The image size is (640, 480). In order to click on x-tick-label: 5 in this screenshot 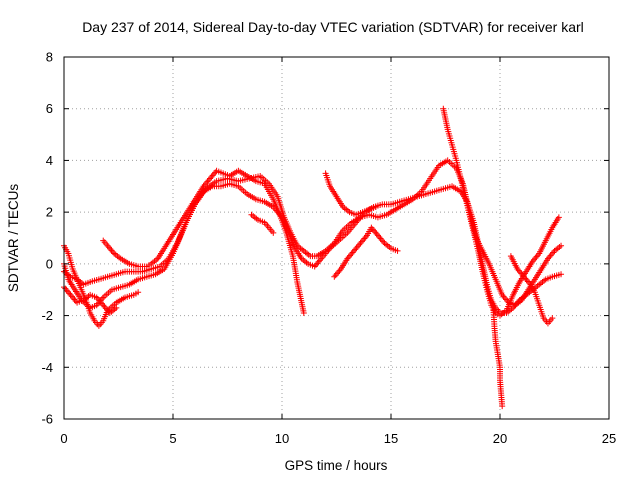, I will do `click(172, 438)`.